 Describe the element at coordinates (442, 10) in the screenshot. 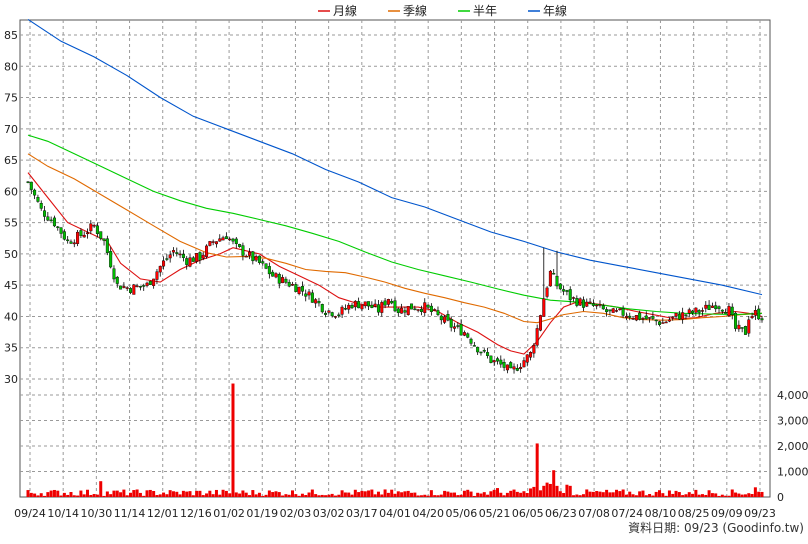

I see `legend: 月線 季線 半年 年線` at that location.